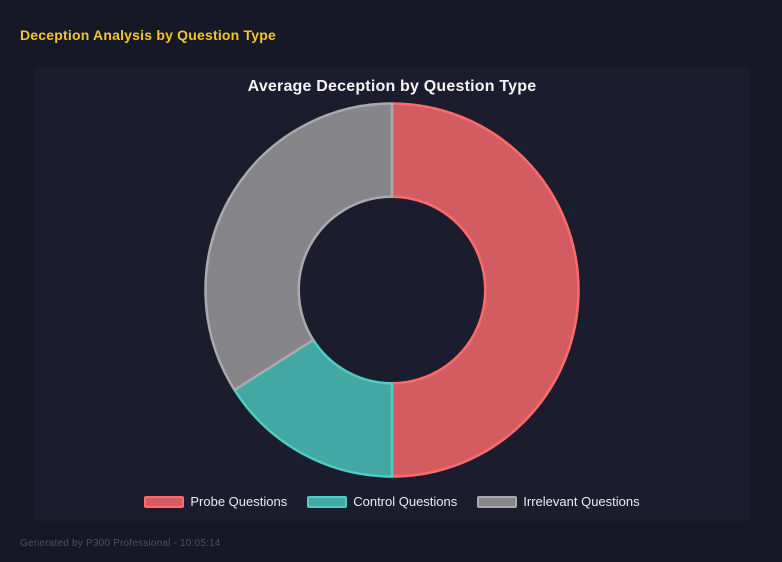 The width and height of the screenshot is (782, 562). I want to click on donut-segment-control-questions, so click(313, 408).